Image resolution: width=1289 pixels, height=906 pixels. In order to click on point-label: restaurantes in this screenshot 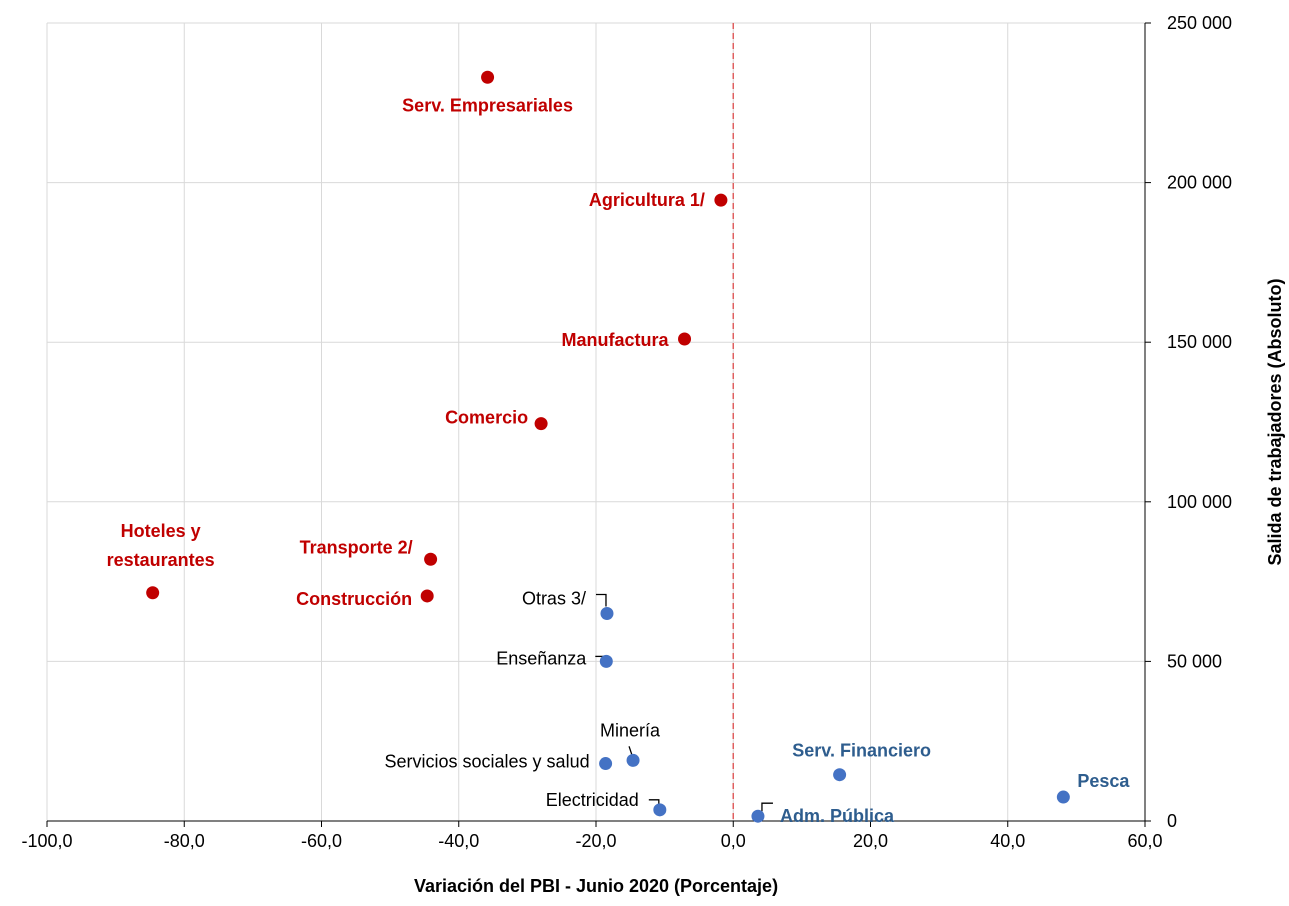, I will do `click(161, 560)`.